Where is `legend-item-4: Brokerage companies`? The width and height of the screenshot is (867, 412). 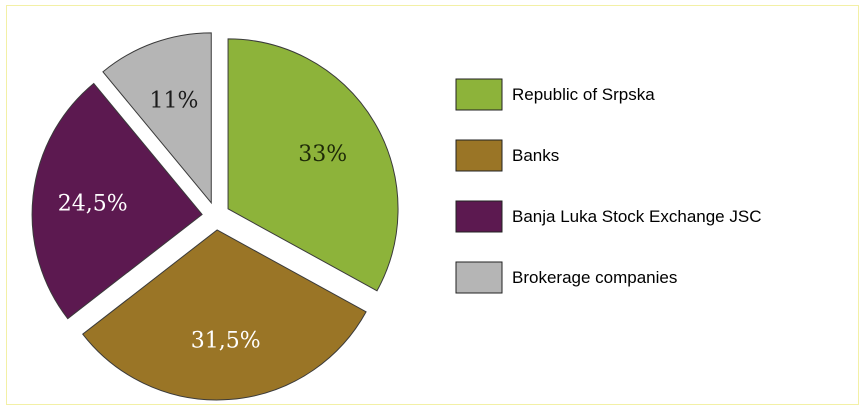 legend-item-4: Brokerage companies is located at coordinates (566, 277).